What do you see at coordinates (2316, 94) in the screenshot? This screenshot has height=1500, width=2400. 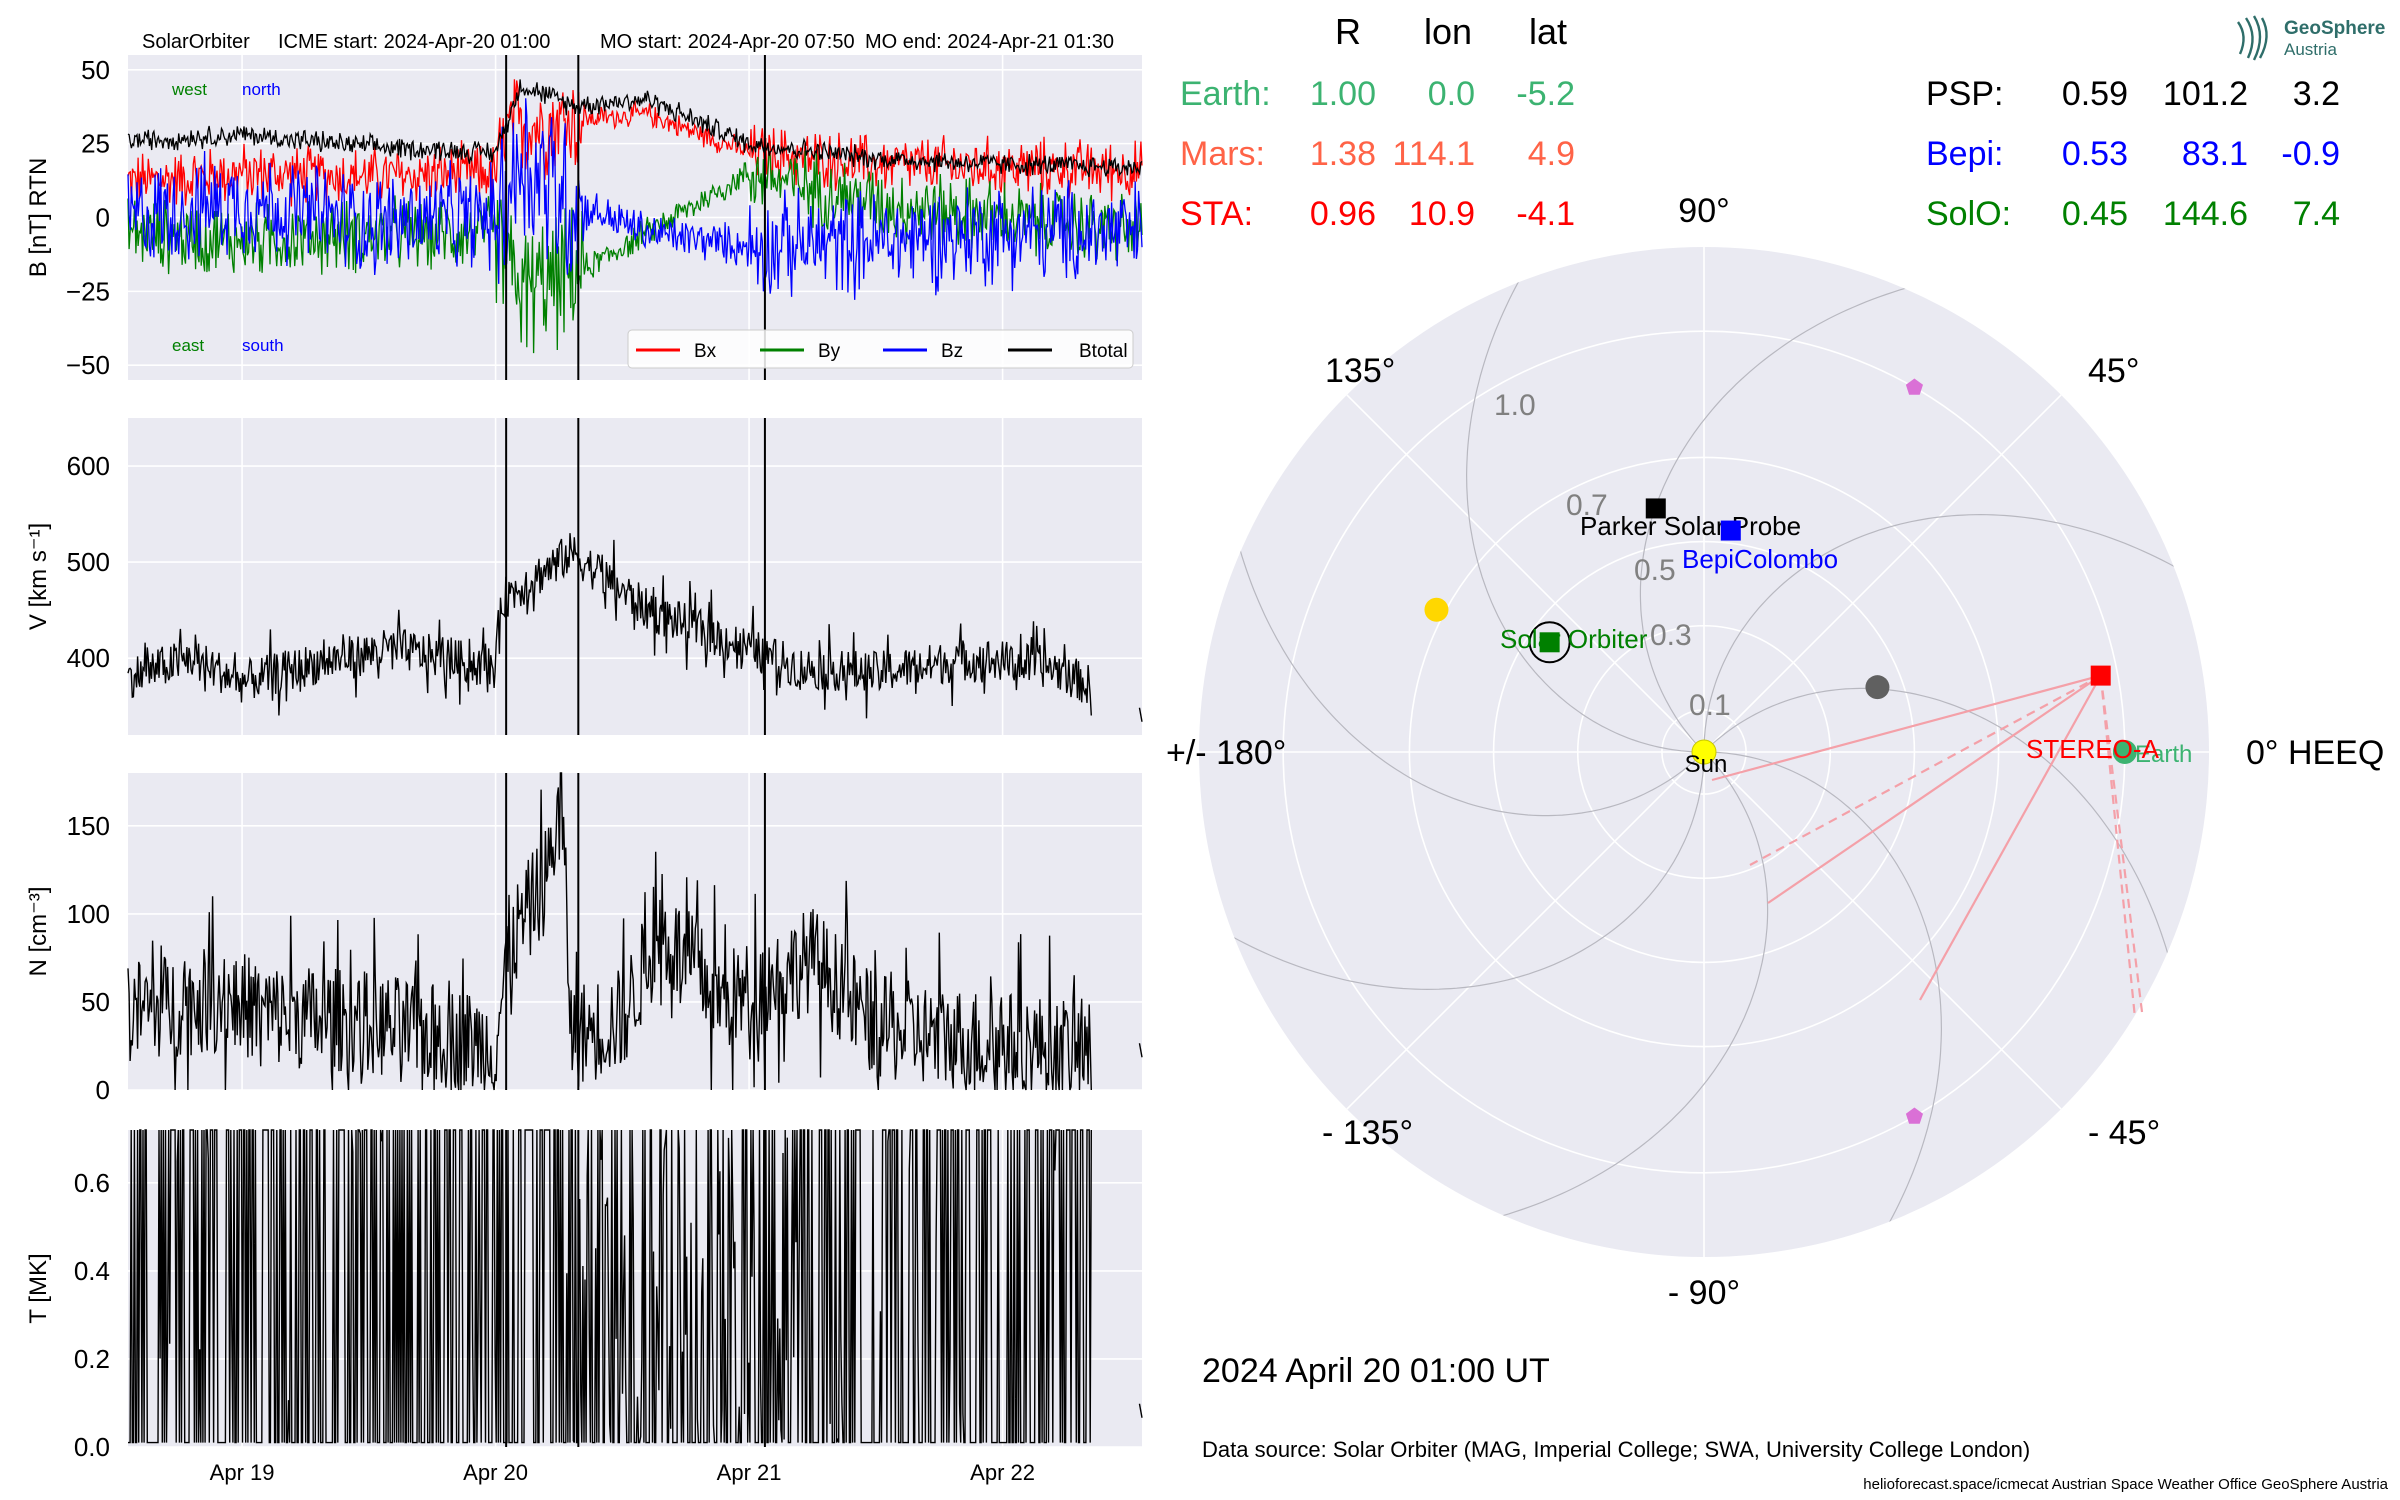 I see `row-lat: 3.2` at bounding box center [2316, 94].